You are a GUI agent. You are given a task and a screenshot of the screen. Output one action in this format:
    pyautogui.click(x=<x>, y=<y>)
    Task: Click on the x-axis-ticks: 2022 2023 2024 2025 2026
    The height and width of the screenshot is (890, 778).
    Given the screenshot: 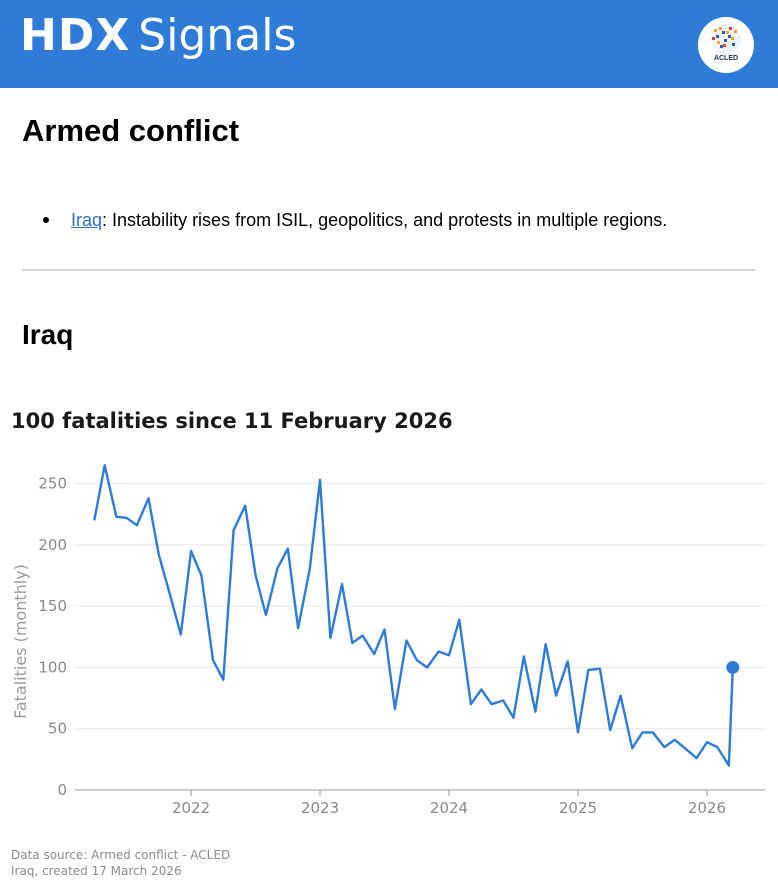 What is the action you would take?
    pyautogui.click(x=449, y=803)
    